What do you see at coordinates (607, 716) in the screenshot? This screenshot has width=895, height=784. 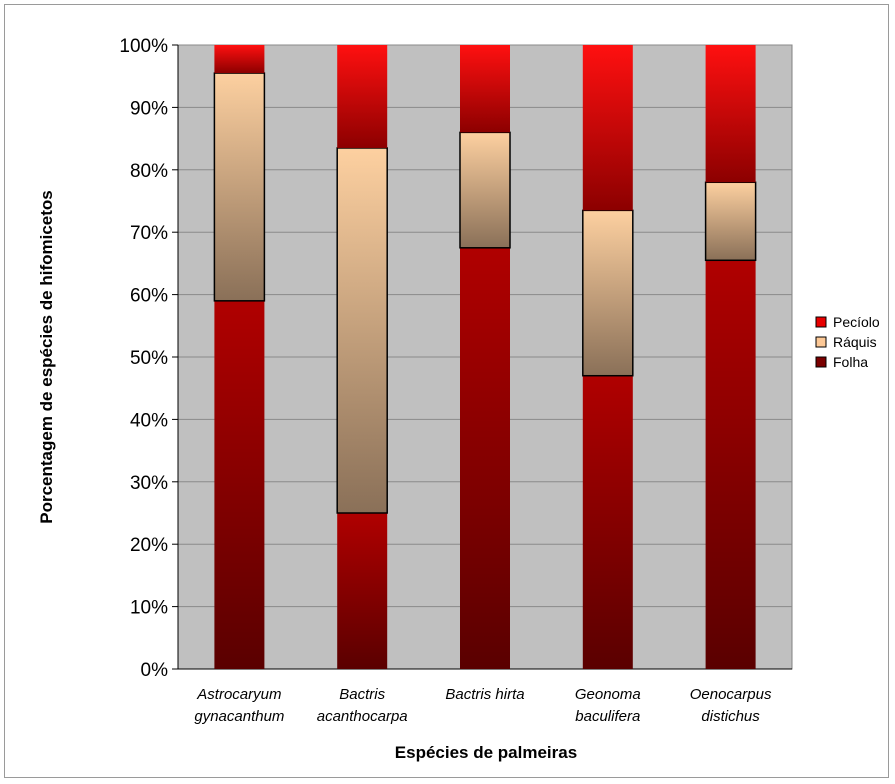 I see `x-category-label: baculifera` at bounding box center [607, 716].